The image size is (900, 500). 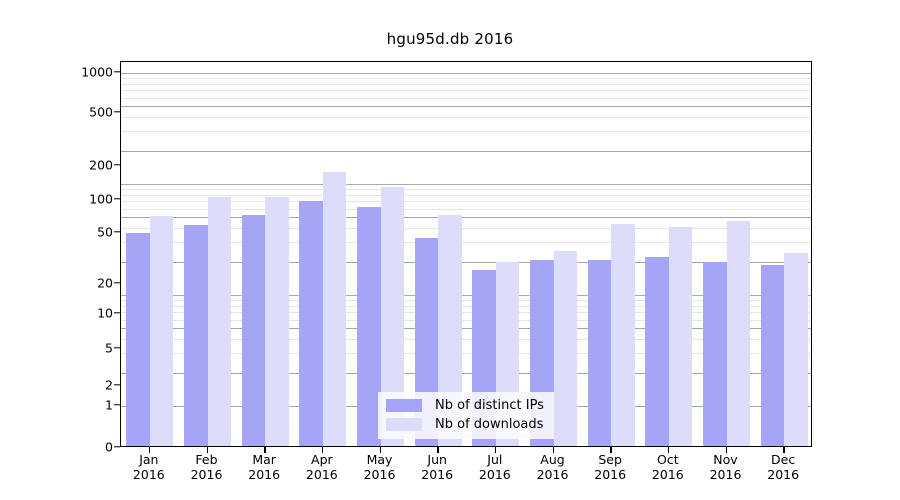 What do you see at coordinates (450, 39) in the screenshot?
I see `chart-title: hgu95d.db 2016` at bounding box center [450, 39].